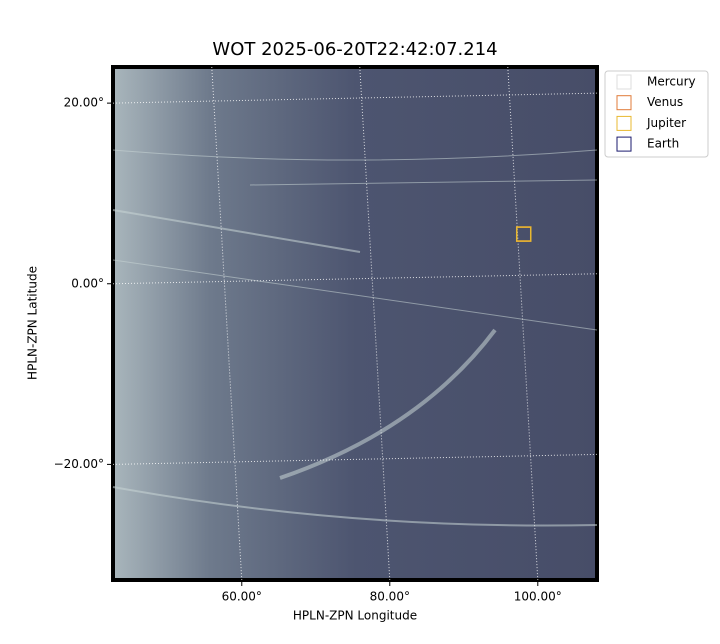  Describe the element at coordinates (354, 49) in the screenshot. I see `chart-title: WOT 2025-06-20T22:42:07.214` at that location.